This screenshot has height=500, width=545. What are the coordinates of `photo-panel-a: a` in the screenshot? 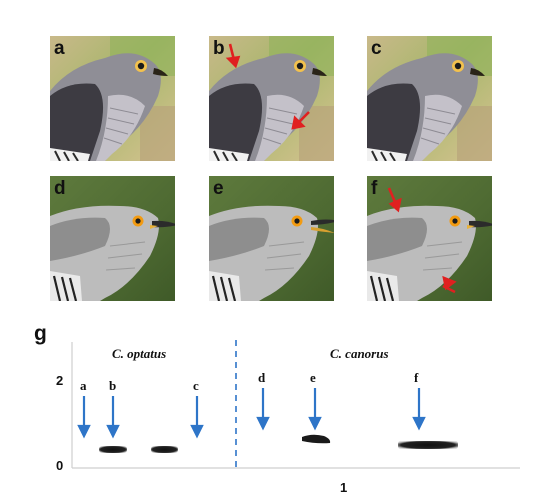 It's located at (112, 98).